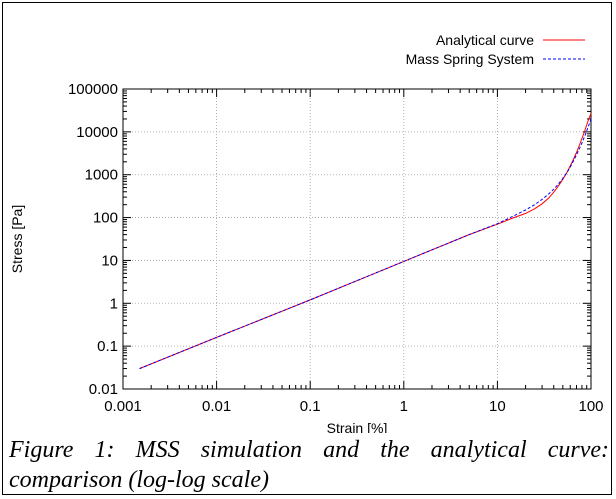 The image size is (616, 499). What do you see at coordinates (123, 406) in the screenshot?
I see `x-tick-label: 0.001` at bounding box center [123, 406].